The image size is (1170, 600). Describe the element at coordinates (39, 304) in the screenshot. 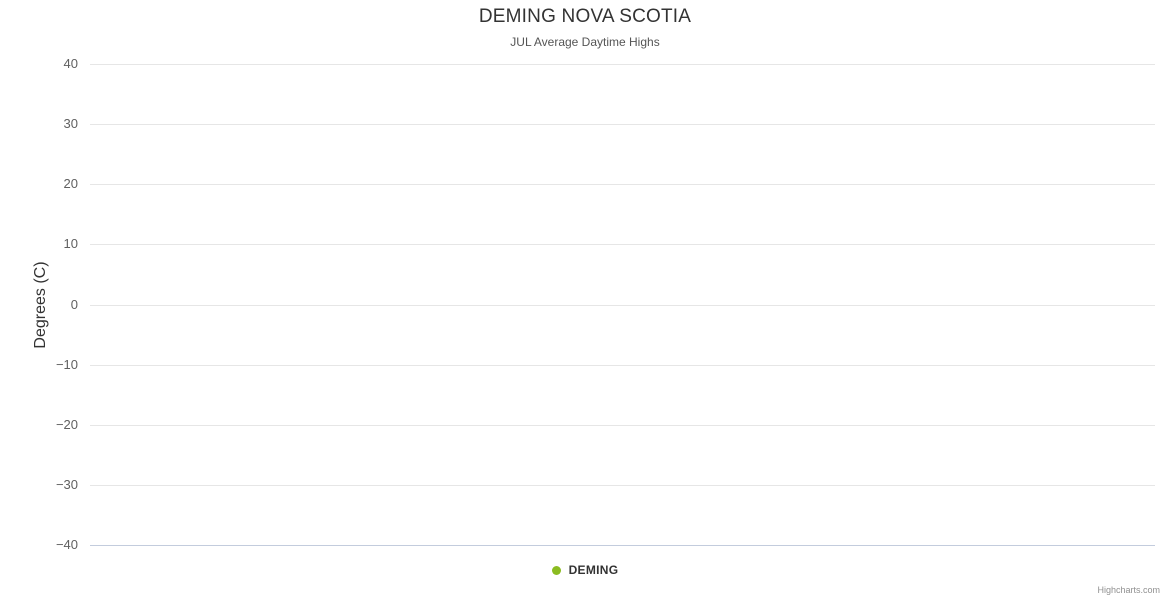

I see `y-axis-tick-labels: 40 30 20 10 0 −10 −20 −30 −40` at that location.